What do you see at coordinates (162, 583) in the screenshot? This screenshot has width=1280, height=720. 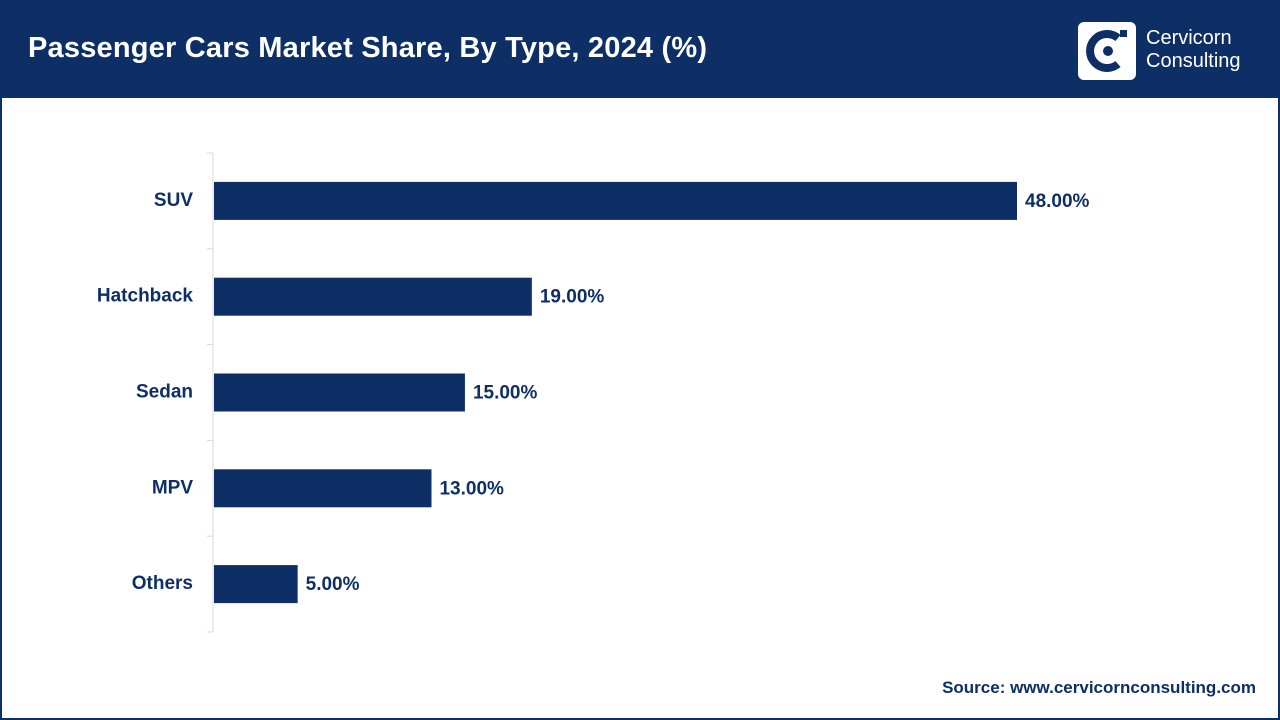 I see `category-label: Others` at bounding box center [162, 583].